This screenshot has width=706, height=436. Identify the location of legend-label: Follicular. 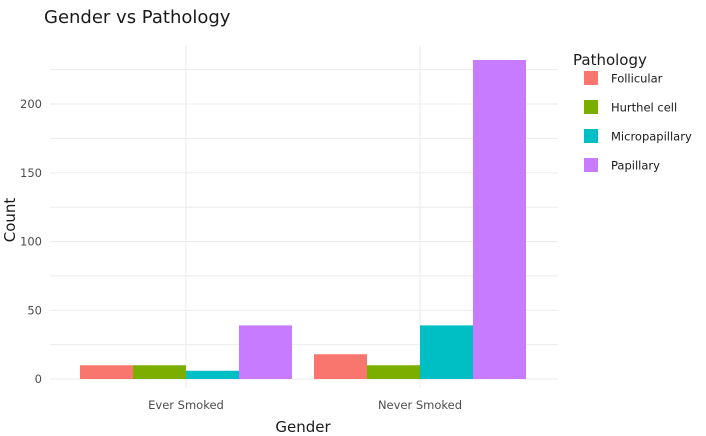
(637, 79).